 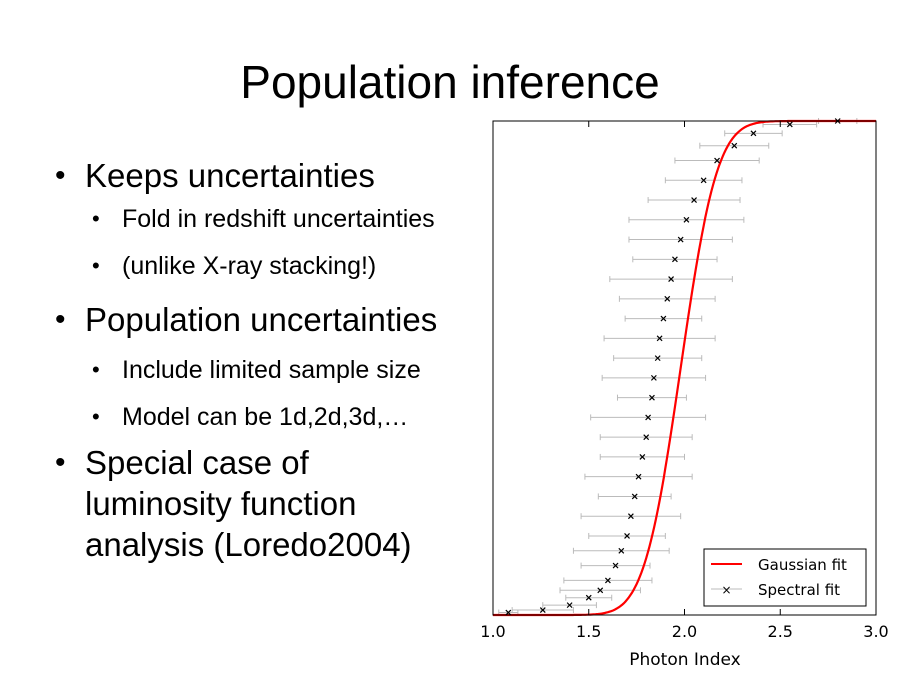 What do you see at coordinates (450, 82) in the screenshot?
I see `slide-title: Population inference` at bounding box center [450, 82].